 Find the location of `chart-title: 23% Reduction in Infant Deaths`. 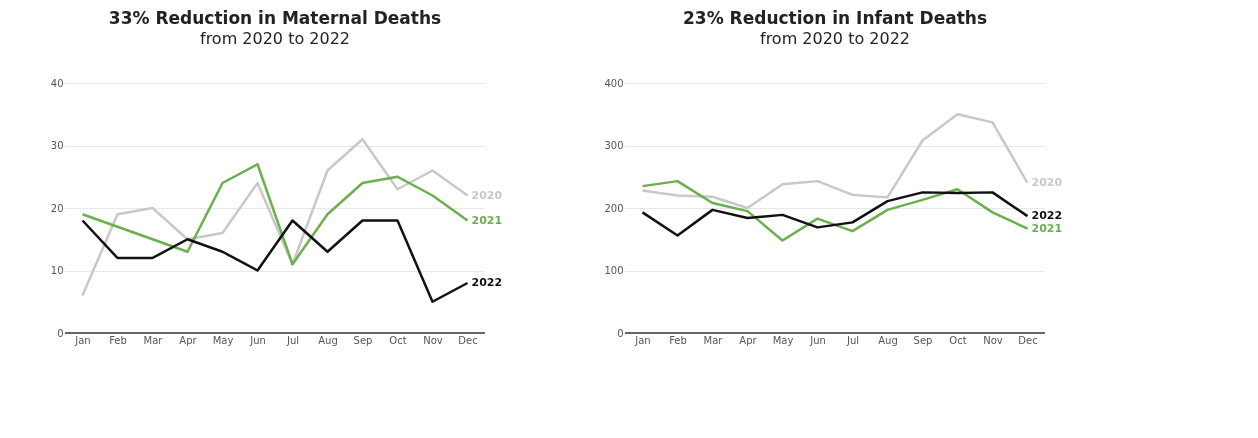

chart-title: 23% Reduction in Infant Deaths is located at coordinates (835, 18).